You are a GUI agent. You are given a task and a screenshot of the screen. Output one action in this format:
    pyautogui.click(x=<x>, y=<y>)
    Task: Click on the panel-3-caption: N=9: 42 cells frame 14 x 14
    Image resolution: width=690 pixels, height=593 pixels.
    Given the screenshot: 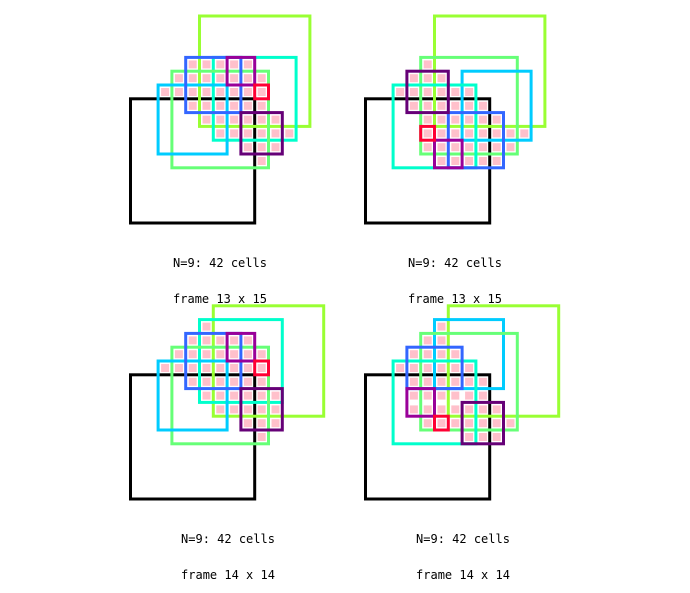 What is the action you would take?
    pyautogui.click(x=228, y=551)
    